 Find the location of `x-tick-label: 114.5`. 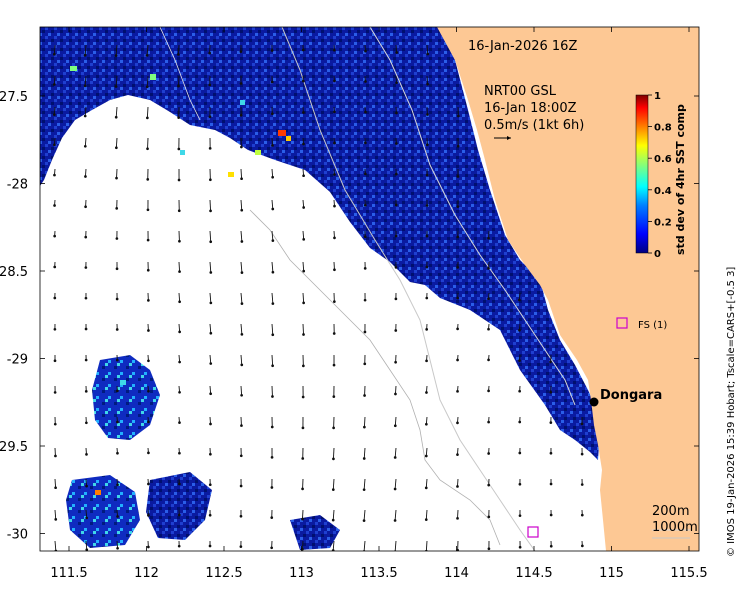

x-tick-label: 114.5 is located at coordinates (533, 573).